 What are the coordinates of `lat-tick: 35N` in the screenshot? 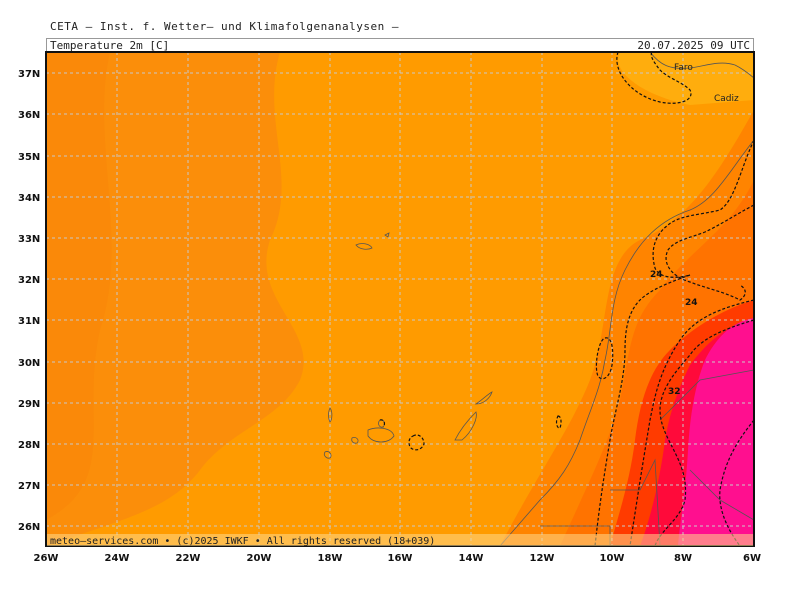 It's located at (29, 157).